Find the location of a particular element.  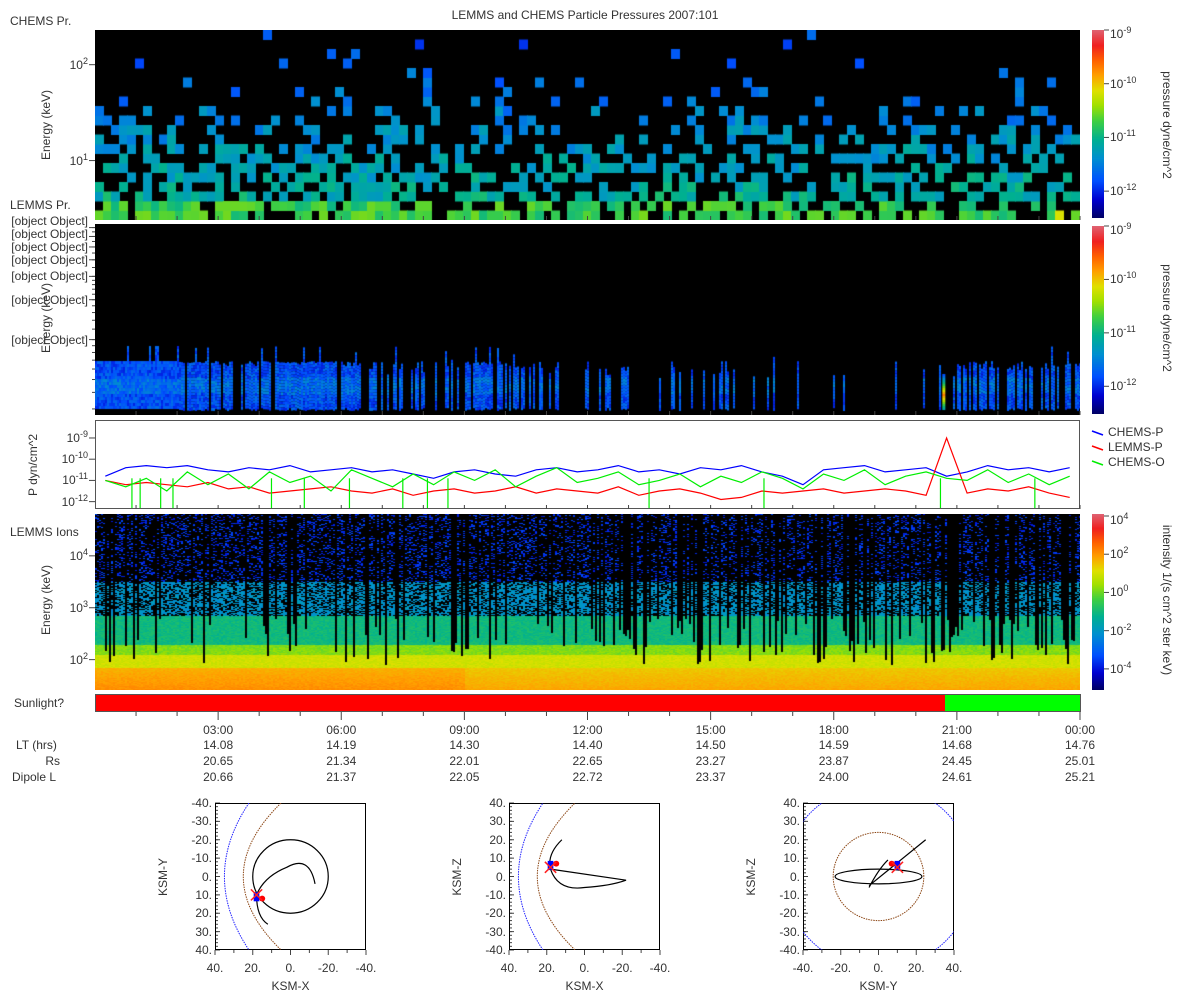

ephemeris-value: 23.87 is located at coordinates (833, 761).